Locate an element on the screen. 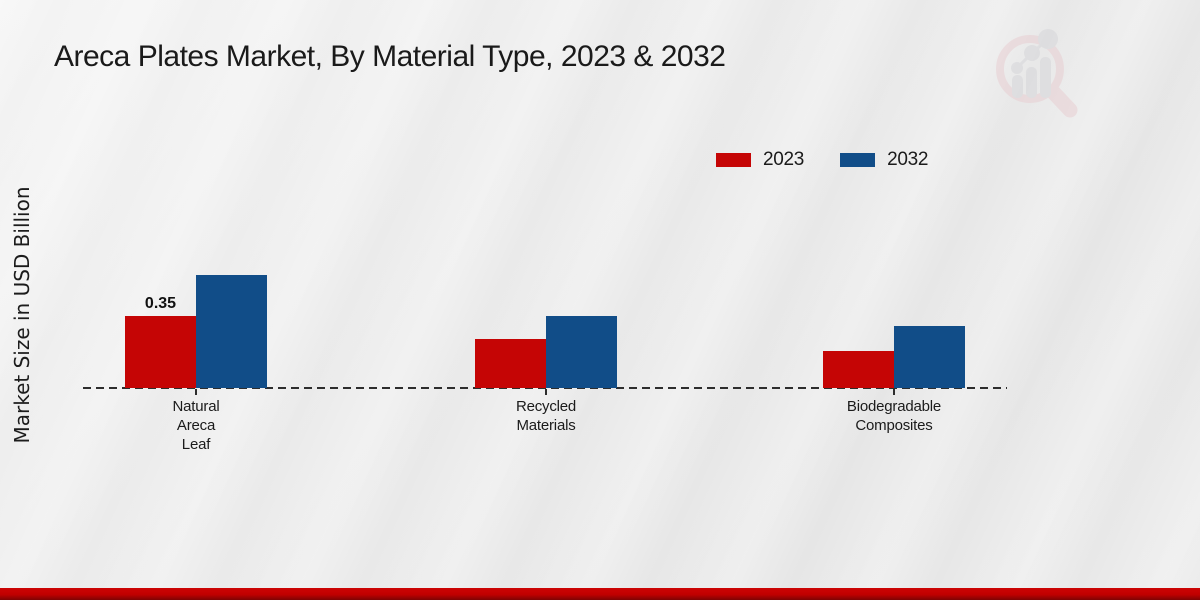 The width and height of the screenshot is (1200, 600). footer-accent-bar is located at coordinates (600, 594).